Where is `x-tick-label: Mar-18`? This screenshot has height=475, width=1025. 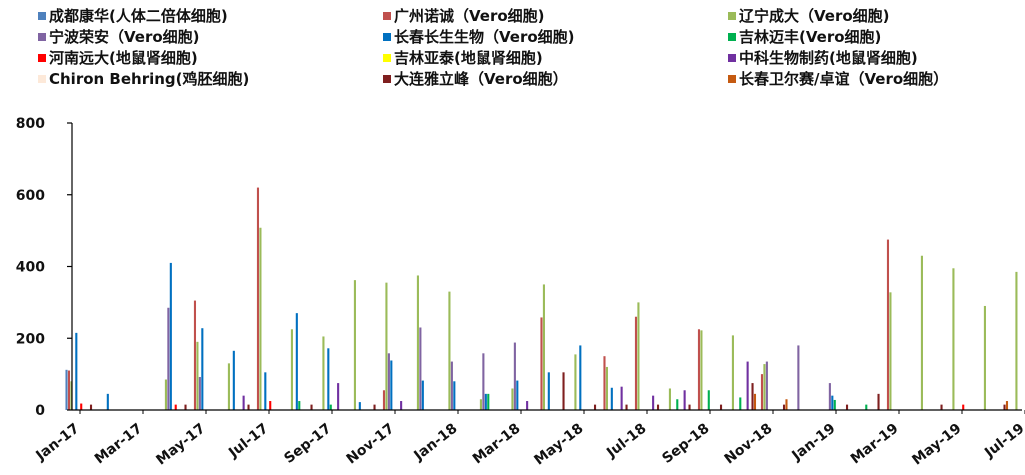
x-tick-label: Mar-18 is located at coordinates (497, 444).